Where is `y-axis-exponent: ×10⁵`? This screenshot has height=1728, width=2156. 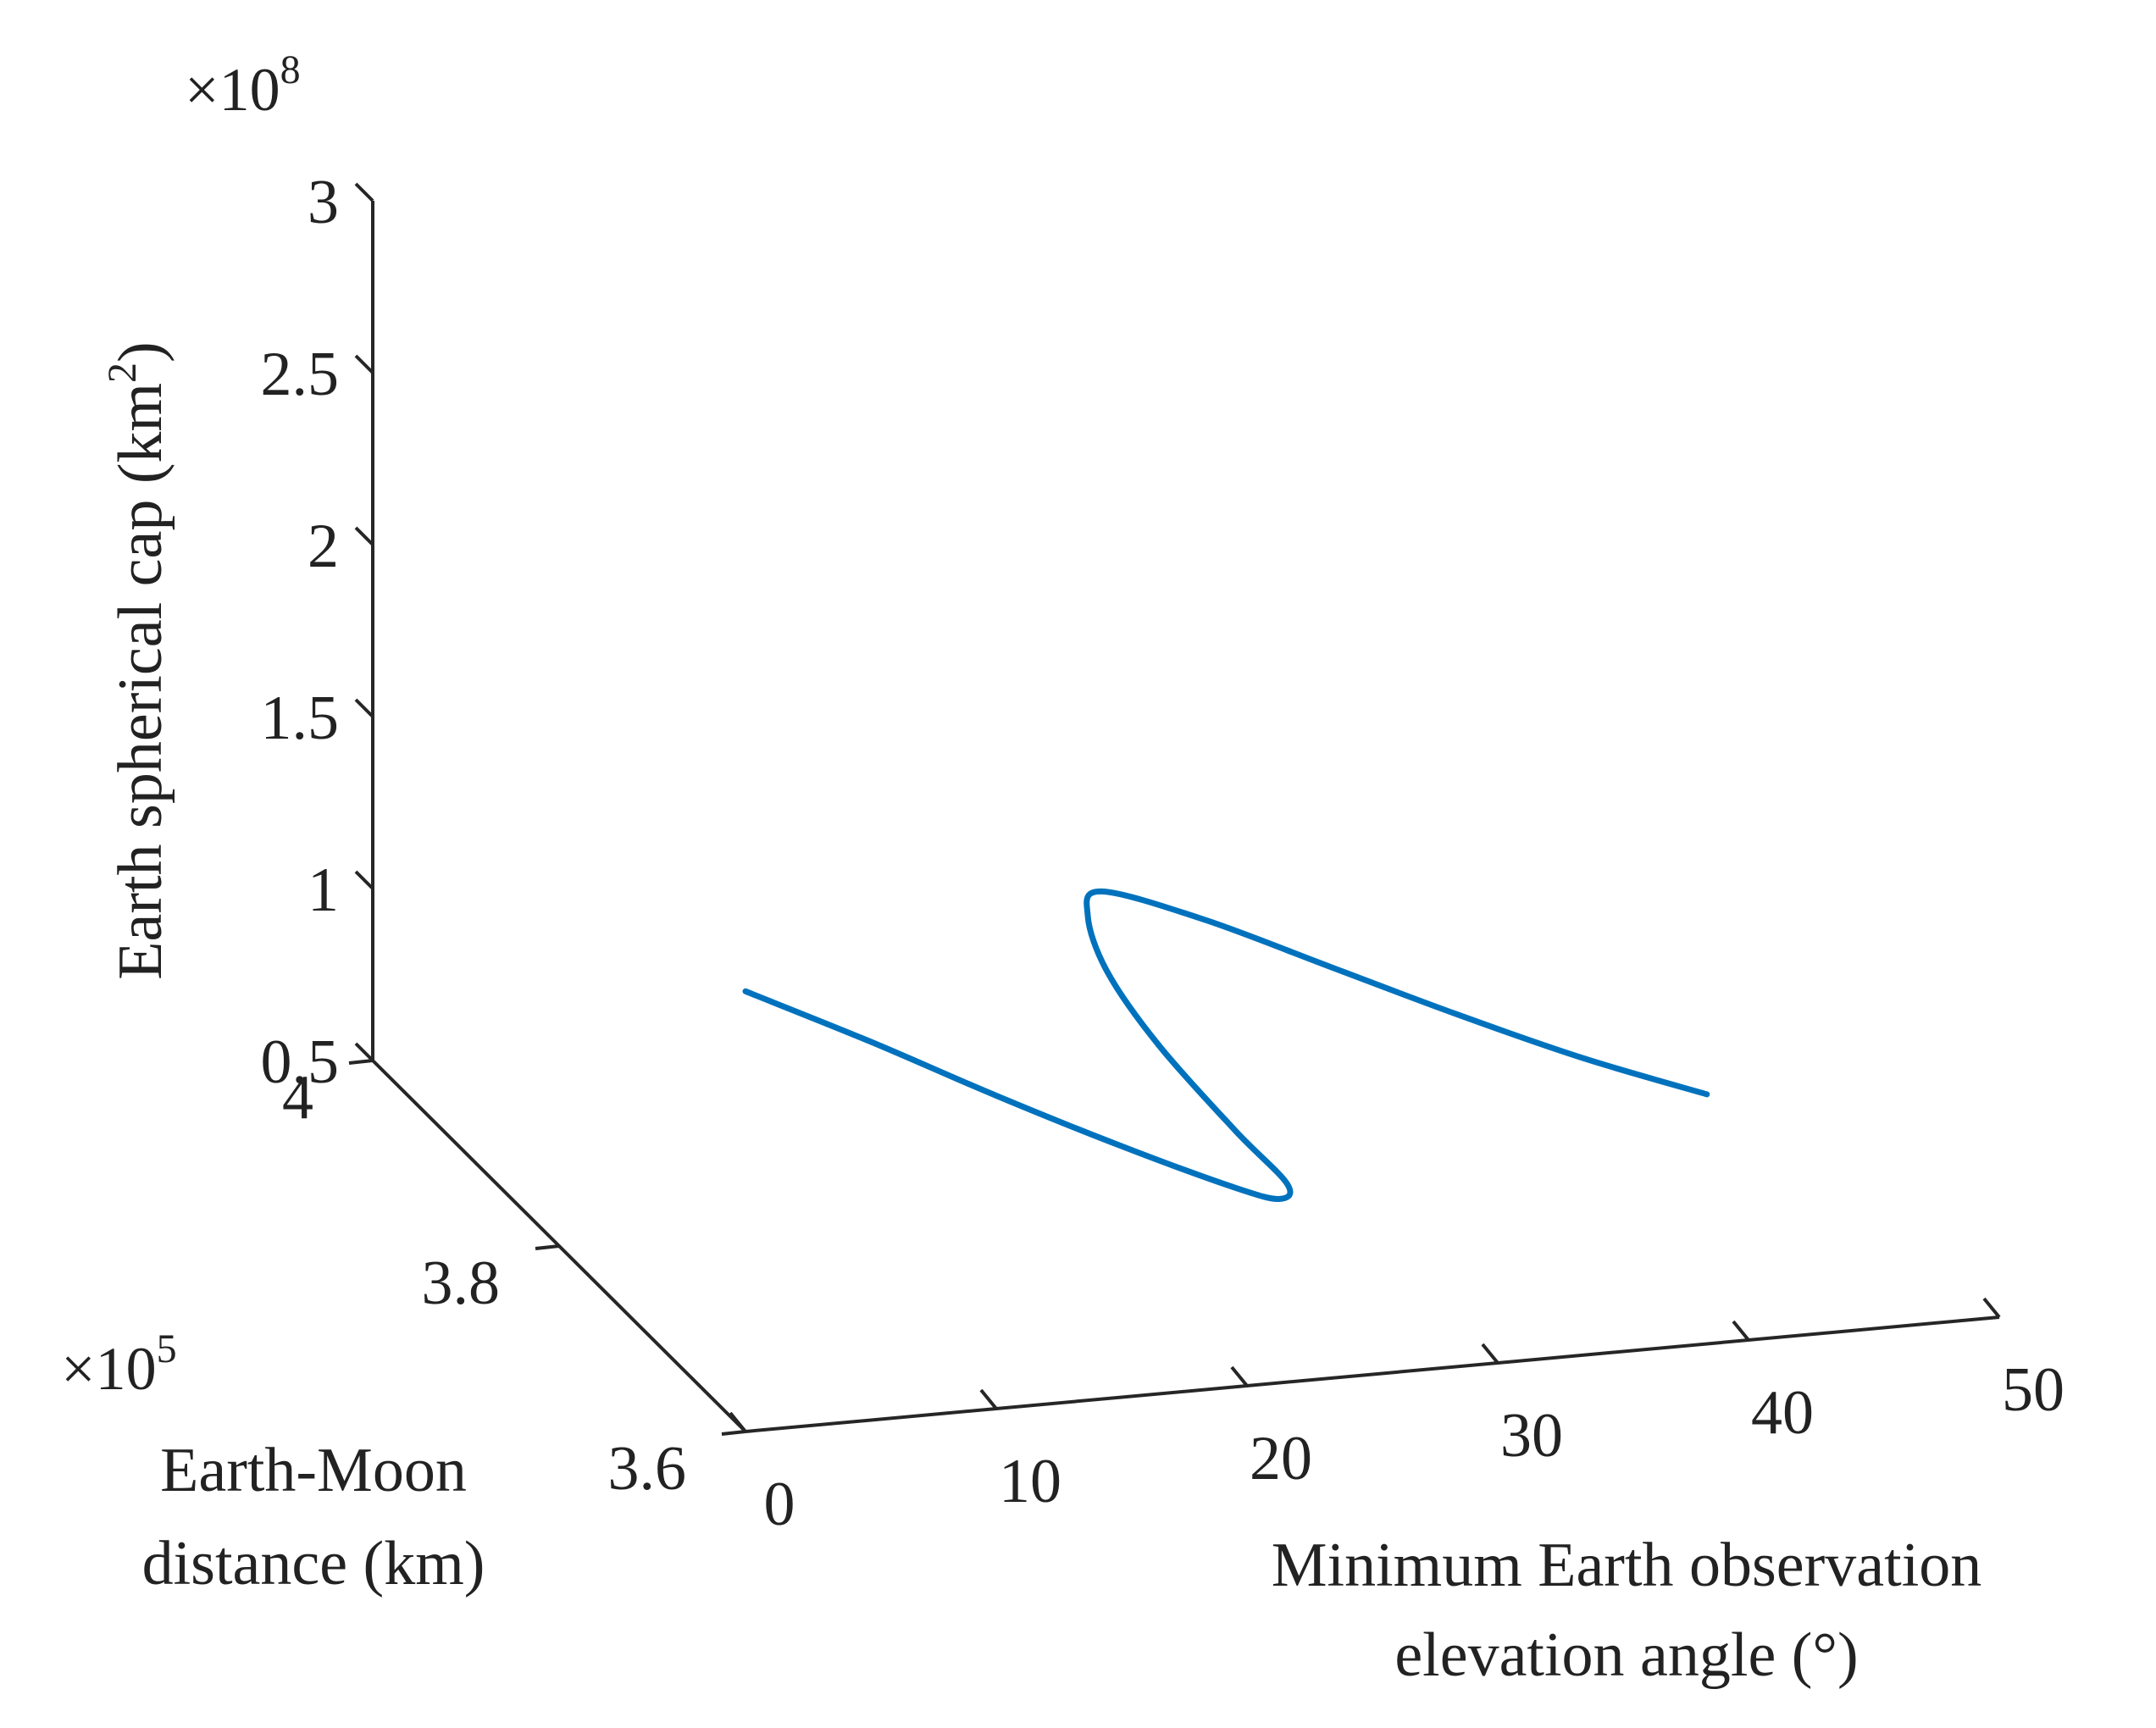 y-axis-exponent: ×10⁵ is located at coordinates (119, 1364).